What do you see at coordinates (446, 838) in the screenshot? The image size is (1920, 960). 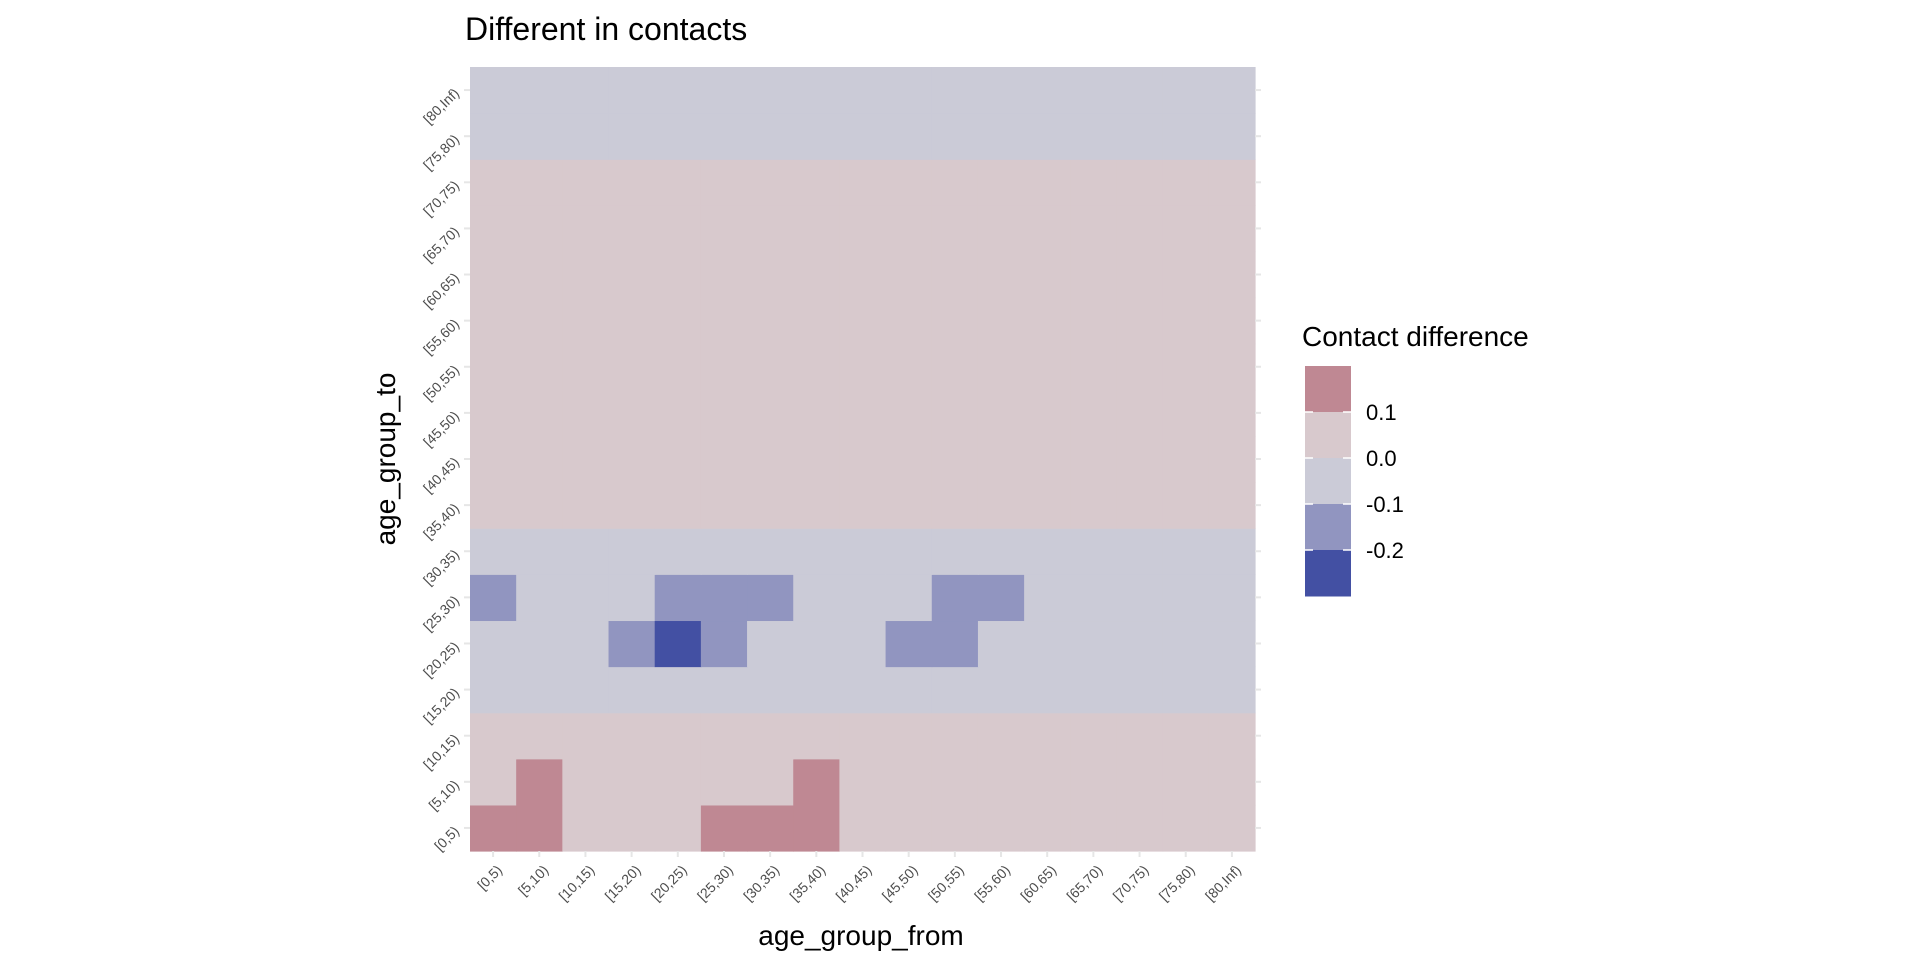 I see `y-tick-label: [0,5)` at bounding box center [446, 838].